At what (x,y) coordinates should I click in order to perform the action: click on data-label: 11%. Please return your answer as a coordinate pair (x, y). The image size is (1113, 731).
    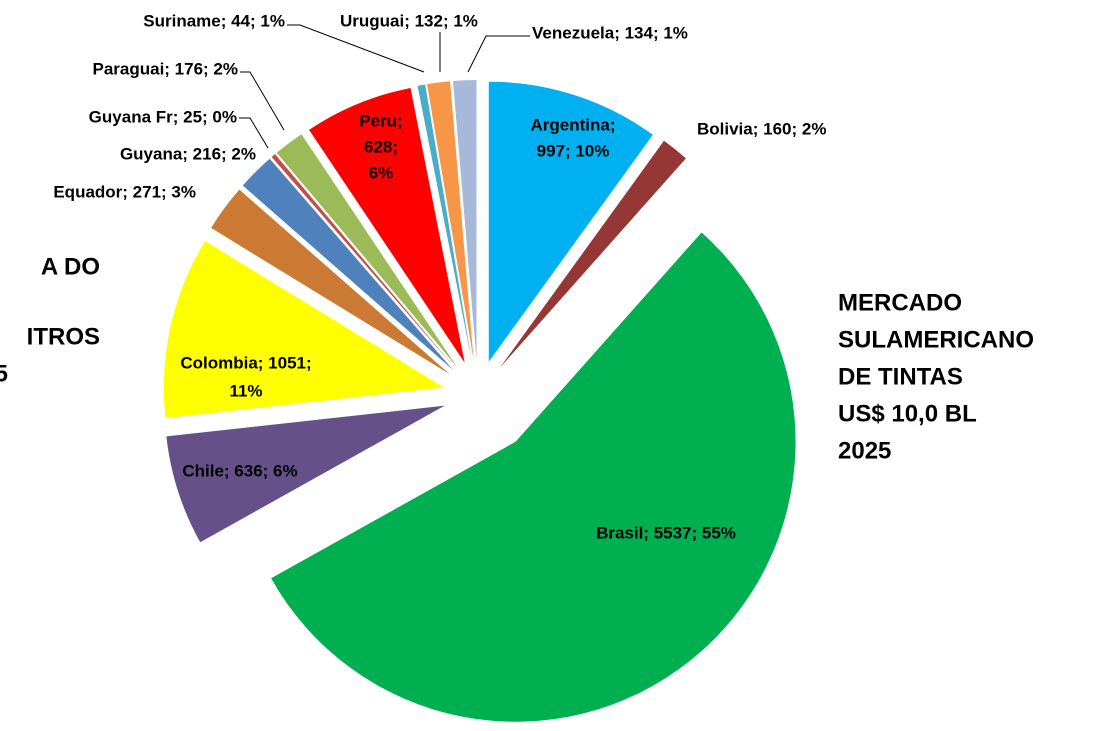
    Looking at the image, I should click on (245, 390).